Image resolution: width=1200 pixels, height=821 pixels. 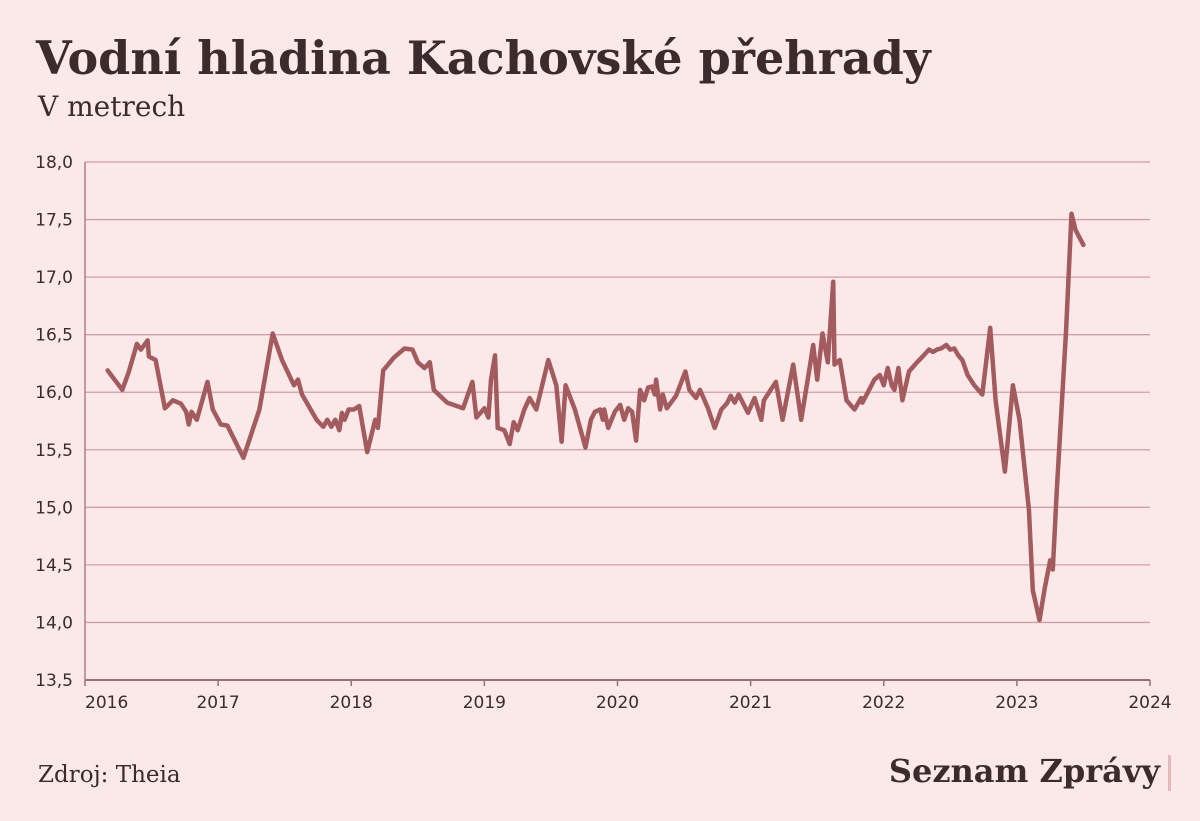 What do you see at coordinates (54, 508) in the screenshot?
I see `y-tick-label: 15,0` at bounding box center [54, 508].